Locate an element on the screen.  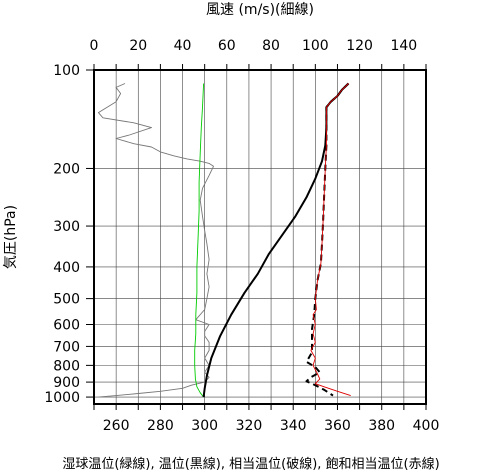
top-tick-label: 100 is located at coordinates (315, 46).